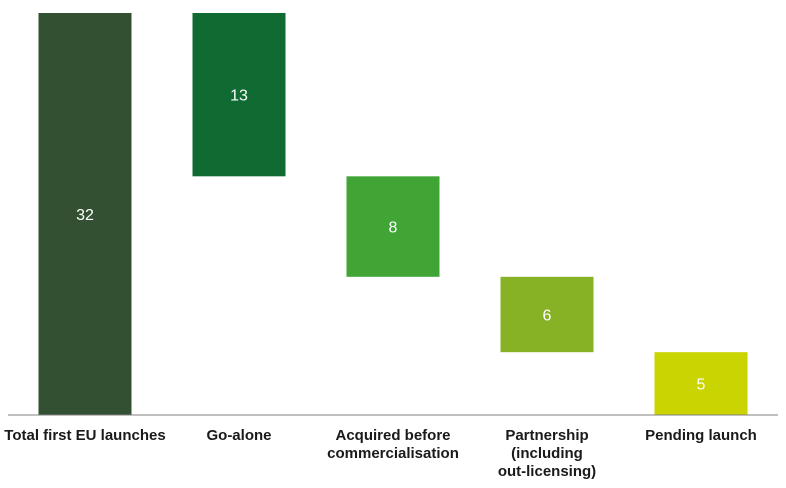 This screenshot has width=786, height=488. Describe the element at coordinates (393, 453) in the screenshot. I see `category-label-line: commercialisation` at that location.